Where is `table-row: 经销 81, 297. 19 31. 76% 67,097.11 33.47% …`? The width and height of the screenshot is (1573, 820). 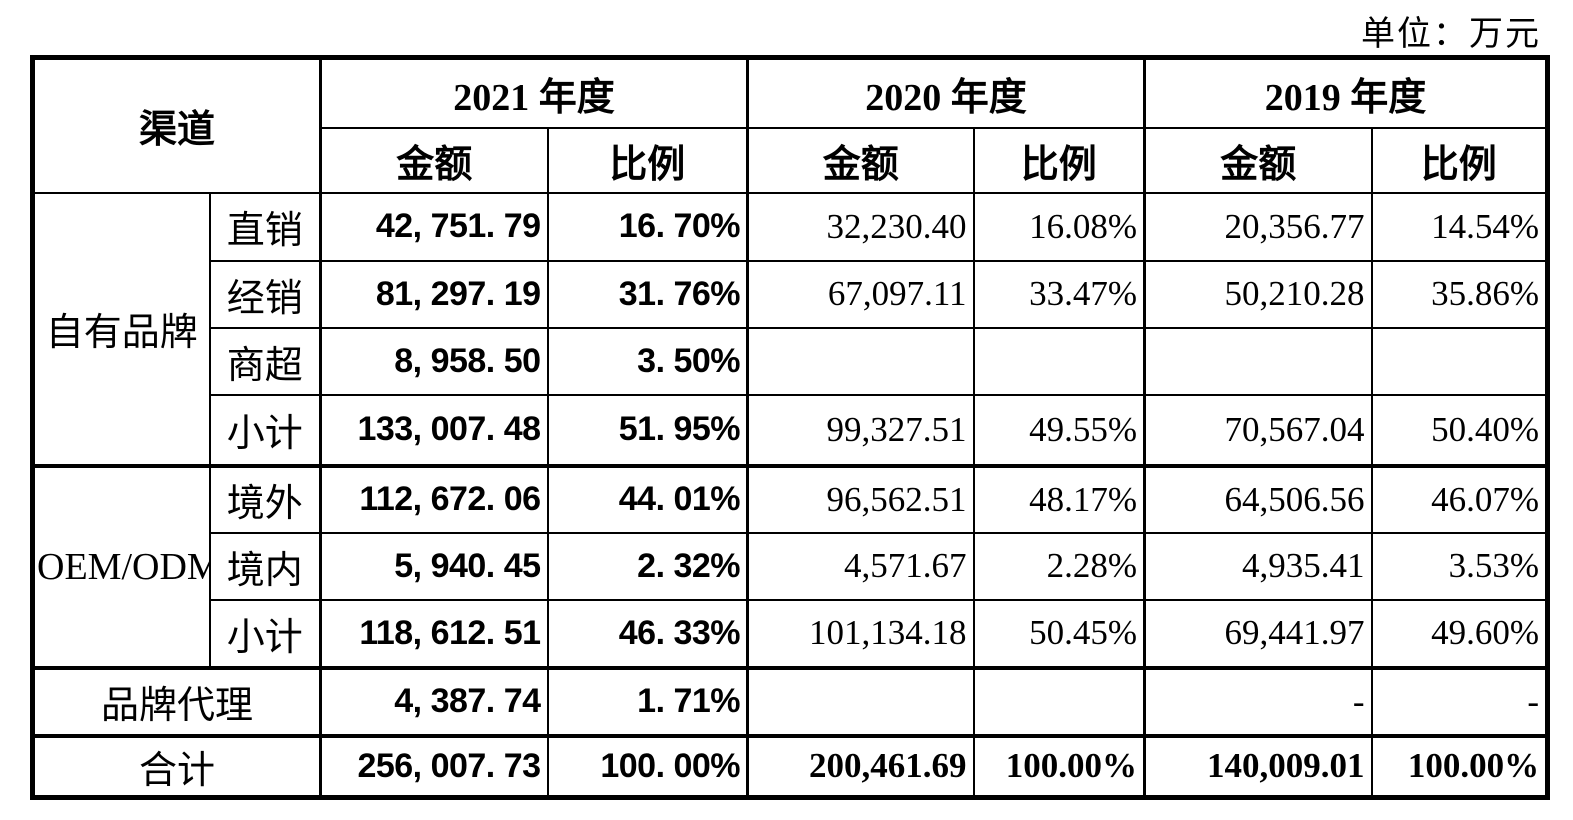 table-row: 经销 81, 297. 19 31. 76% 67,097.11 33.47% … is located at coordinates (791, 294).